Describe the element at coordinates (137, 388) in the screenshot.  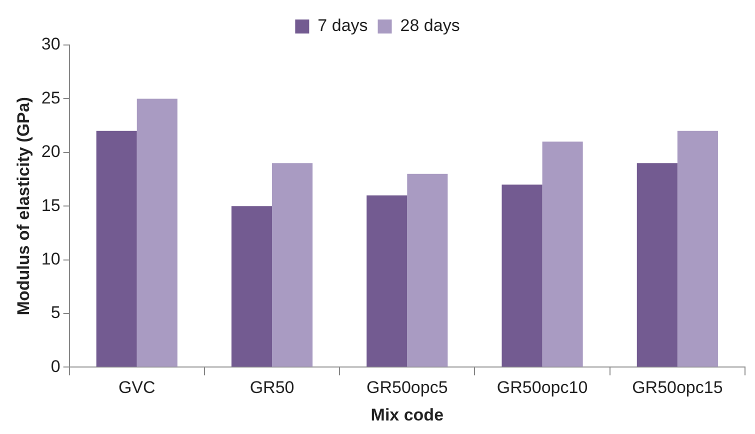
I see `x-tick-label: GVC` at that location.